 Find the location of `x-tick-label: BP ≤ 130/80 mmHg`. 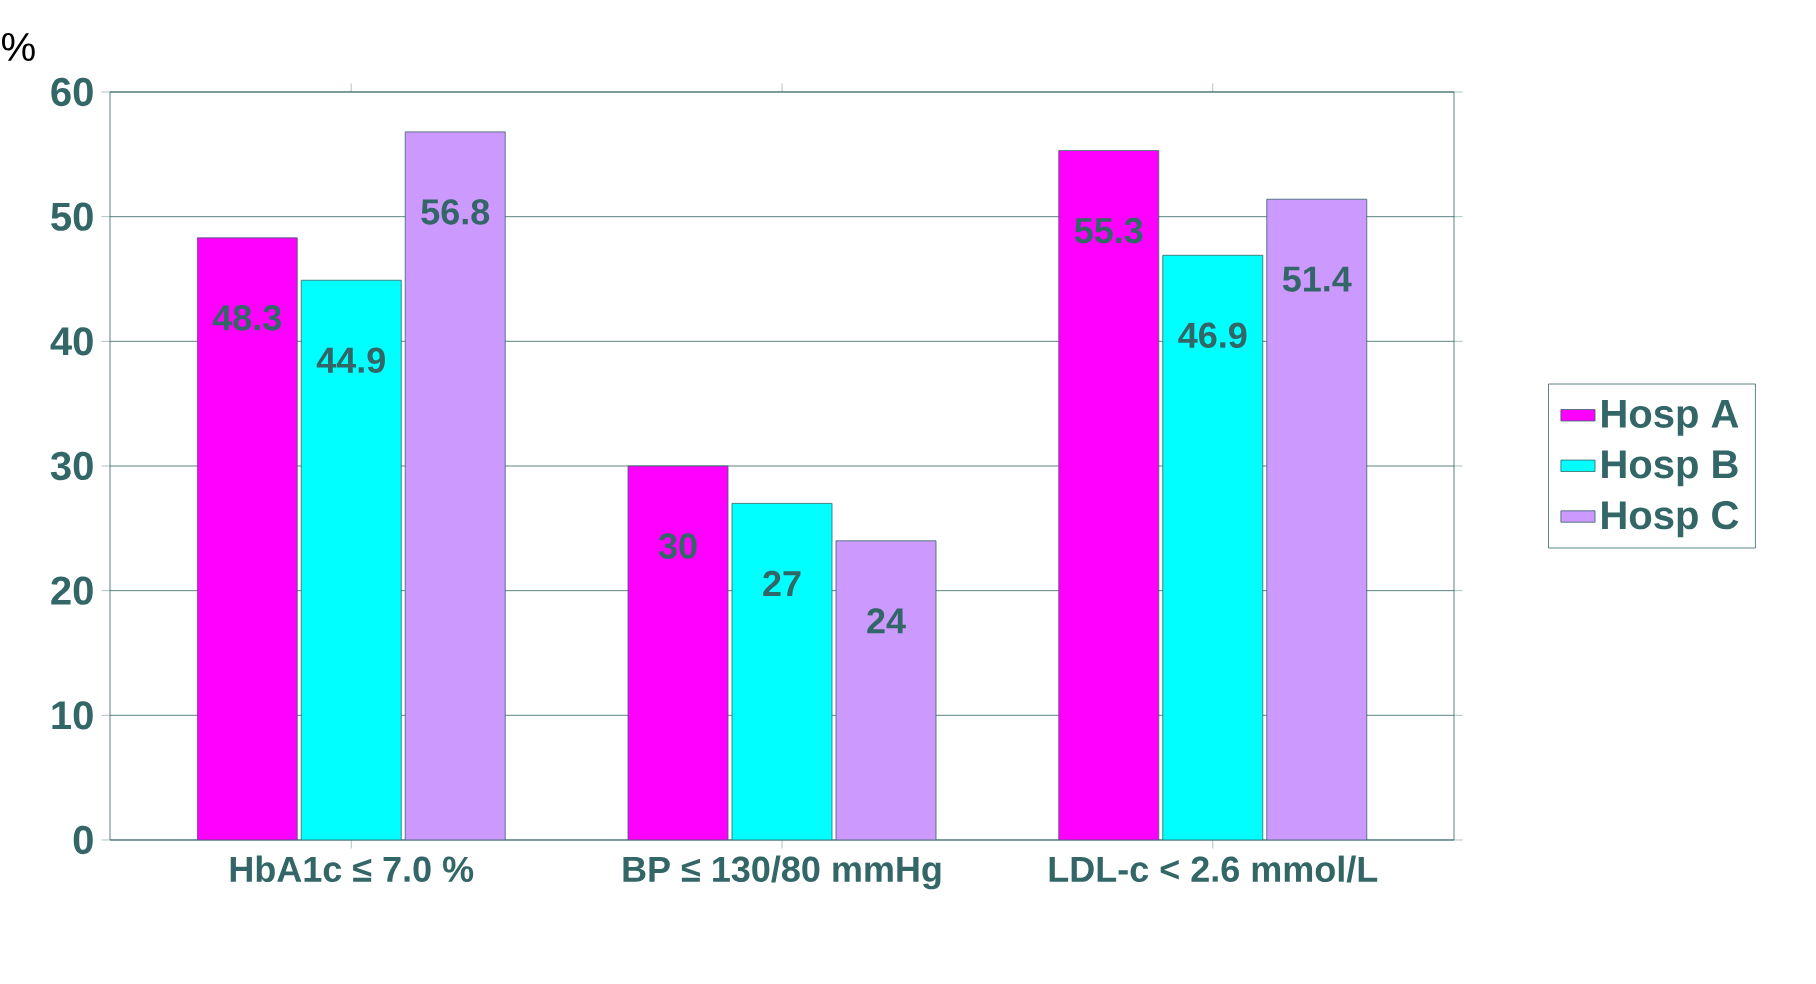

x-tick-label: BP ≤ 130/80 mmHg is located at coordinates (782, 872).